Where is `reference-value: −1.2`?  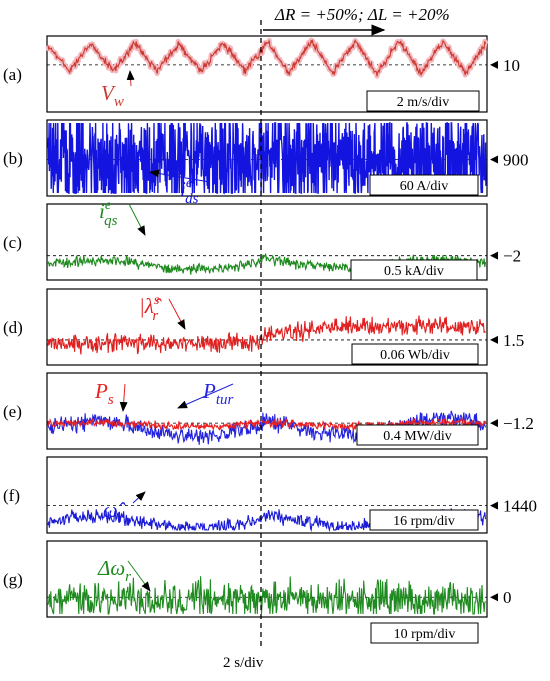
reference-value: −1.2 is located at coordinates (518, 423).